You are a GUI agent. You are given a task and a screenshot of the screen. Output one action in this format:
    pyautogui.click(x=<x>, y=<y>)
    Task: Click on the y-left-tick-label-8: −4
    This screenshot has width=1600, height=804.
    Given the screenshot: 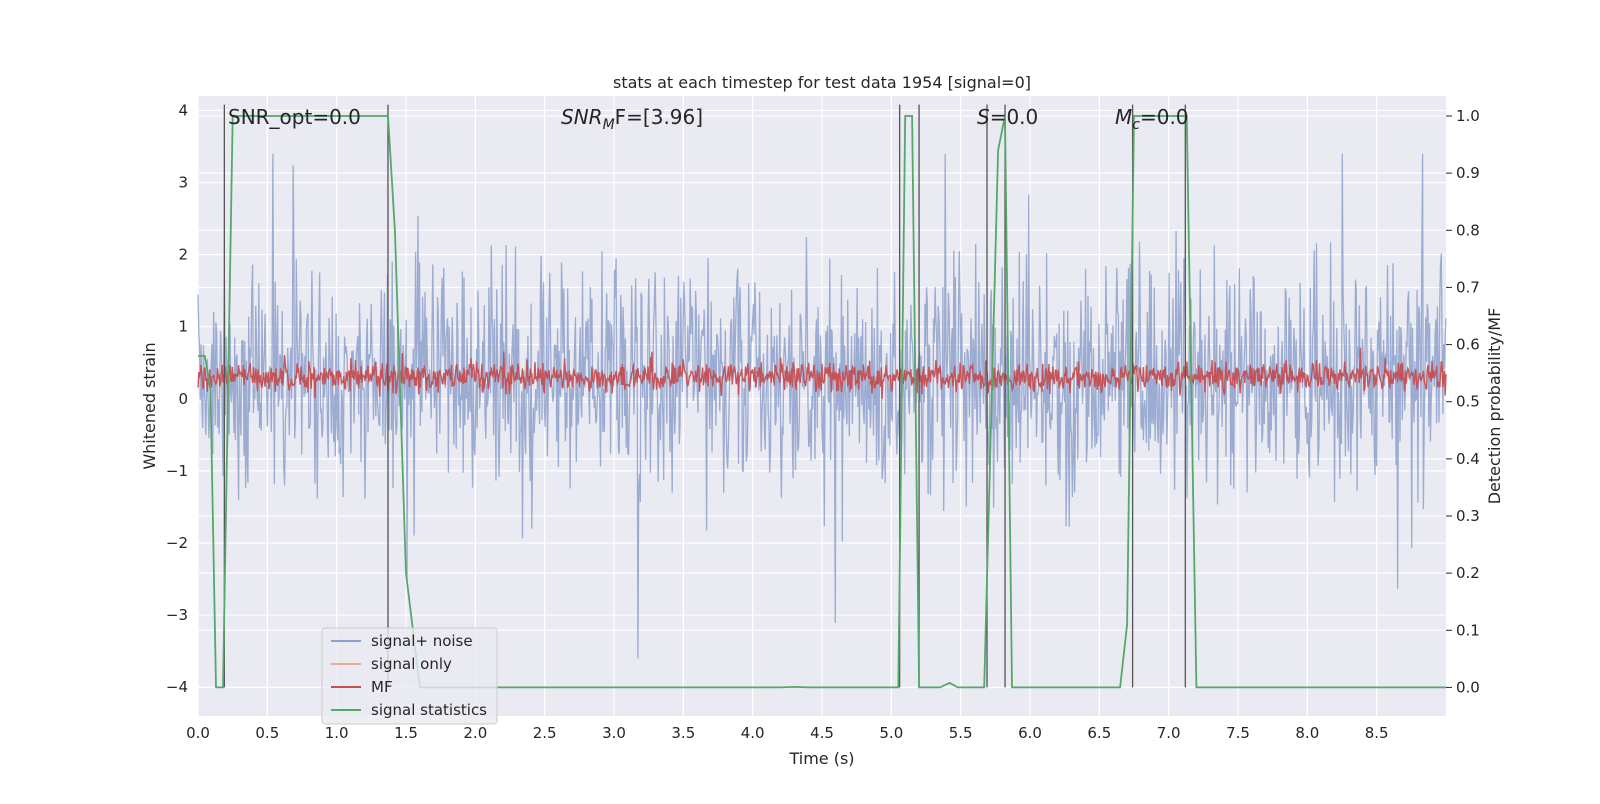 What is the action you would take?
    pyautogui.click(x=177, y=687)
    